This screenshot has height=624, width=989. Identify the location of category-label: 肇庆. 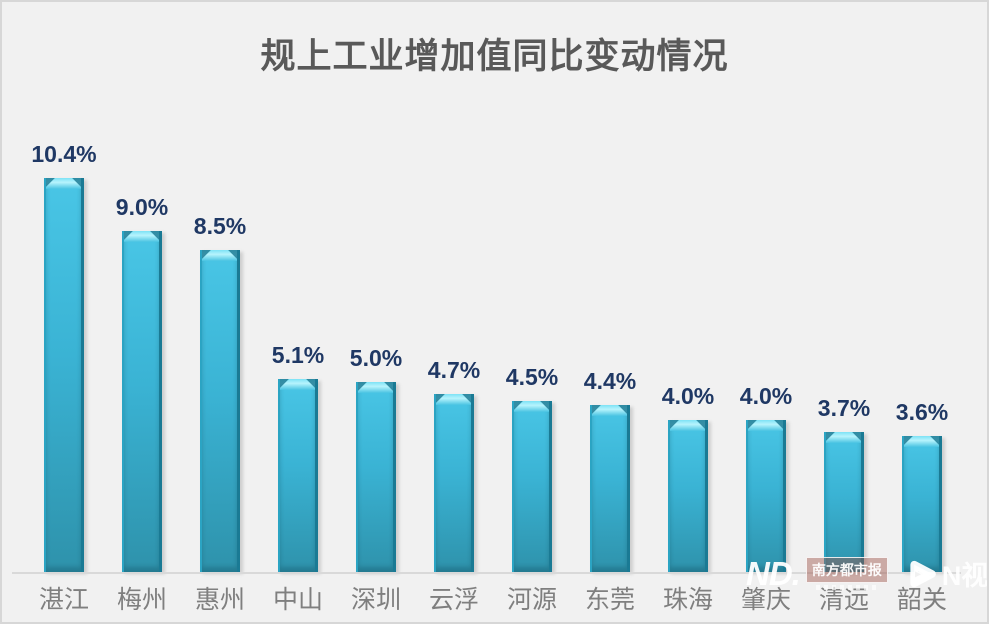
(765, 600).